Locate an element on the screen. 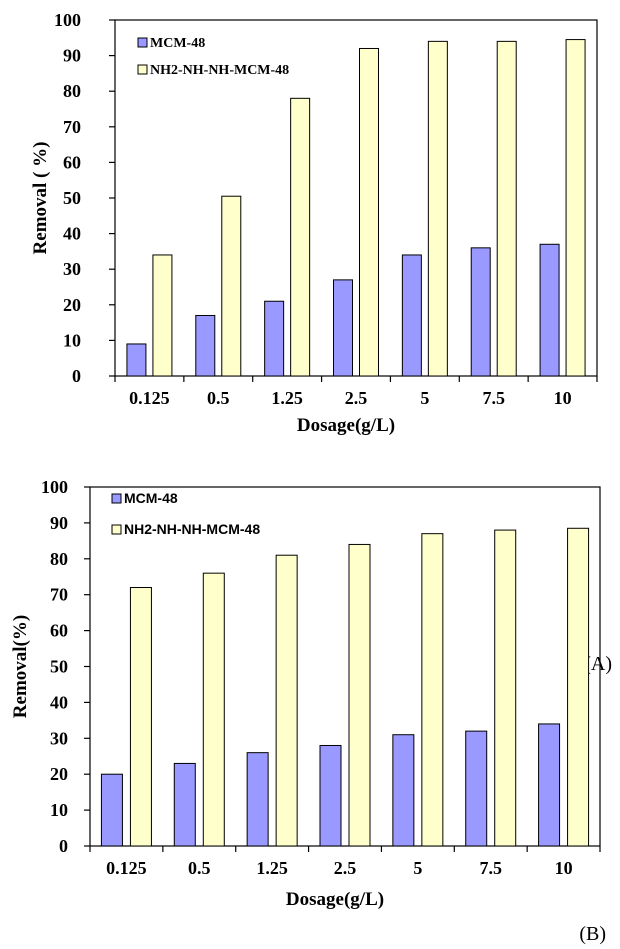 The width and height of the screenshot is (620, 949). y-axis-title: Removal ( %) is located at coordinates (40, 198).